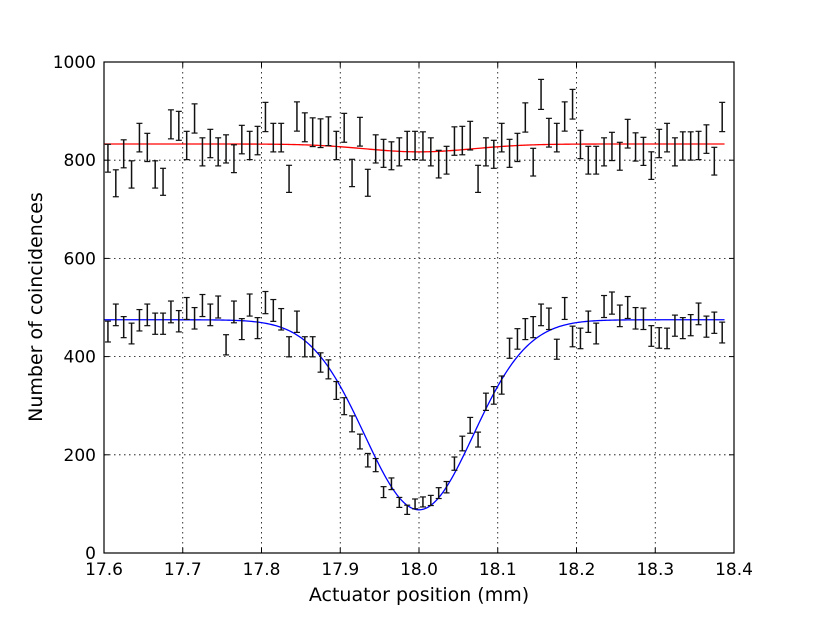  Describe the element at coordinates (419, 595) in the screenshot. I see `x-axis-label: Actuator position (mm)` at that location.